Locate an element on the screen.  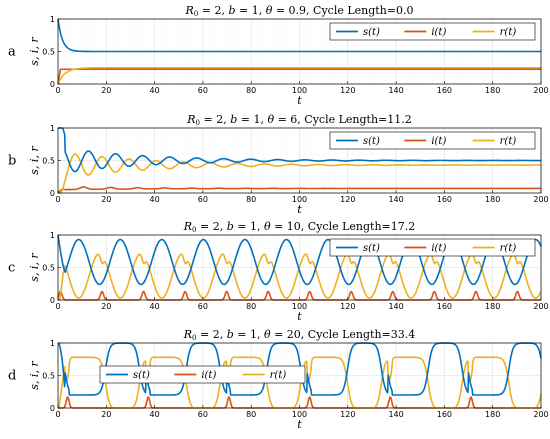
title-text: = 0.9, Cycle Length=0.0 is located at coordinates (342, 10).